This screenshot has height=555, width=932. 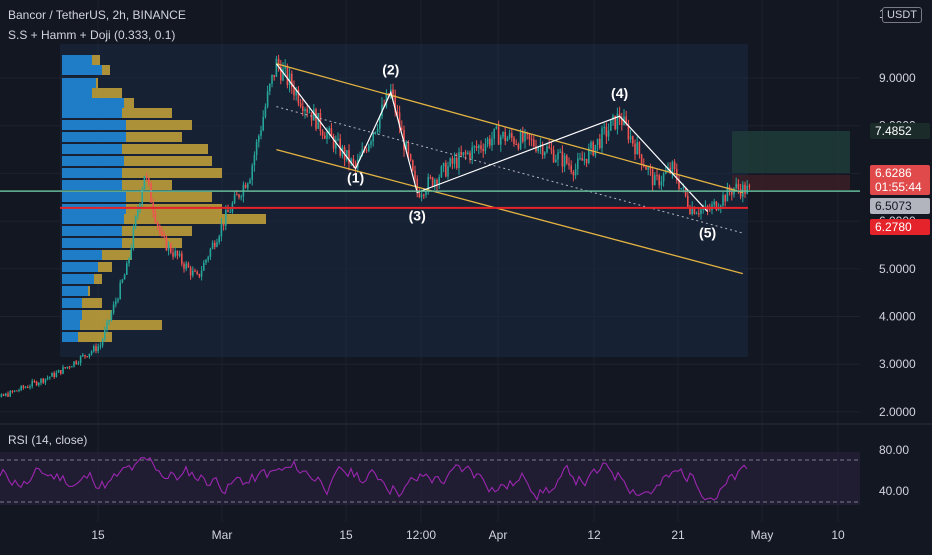 What do you see at coordinates (48, 440) in the screenshot?
I see `rsi-legend: RSI (14, close)` at bounding box center [48, 440].